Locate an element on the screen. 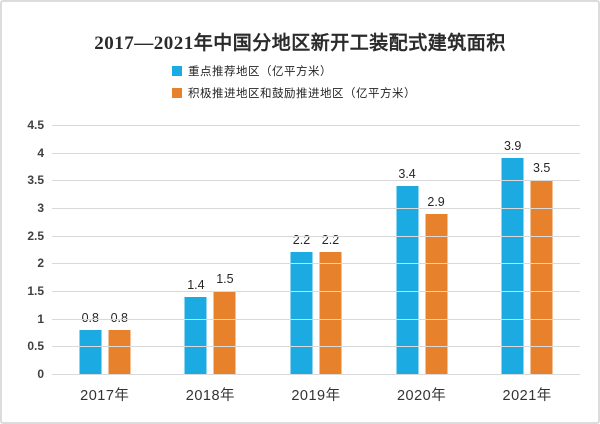 The height and width of the screenshot is (424, 600). x-axis-label: 2021年 is located at coordinates (527, 396).